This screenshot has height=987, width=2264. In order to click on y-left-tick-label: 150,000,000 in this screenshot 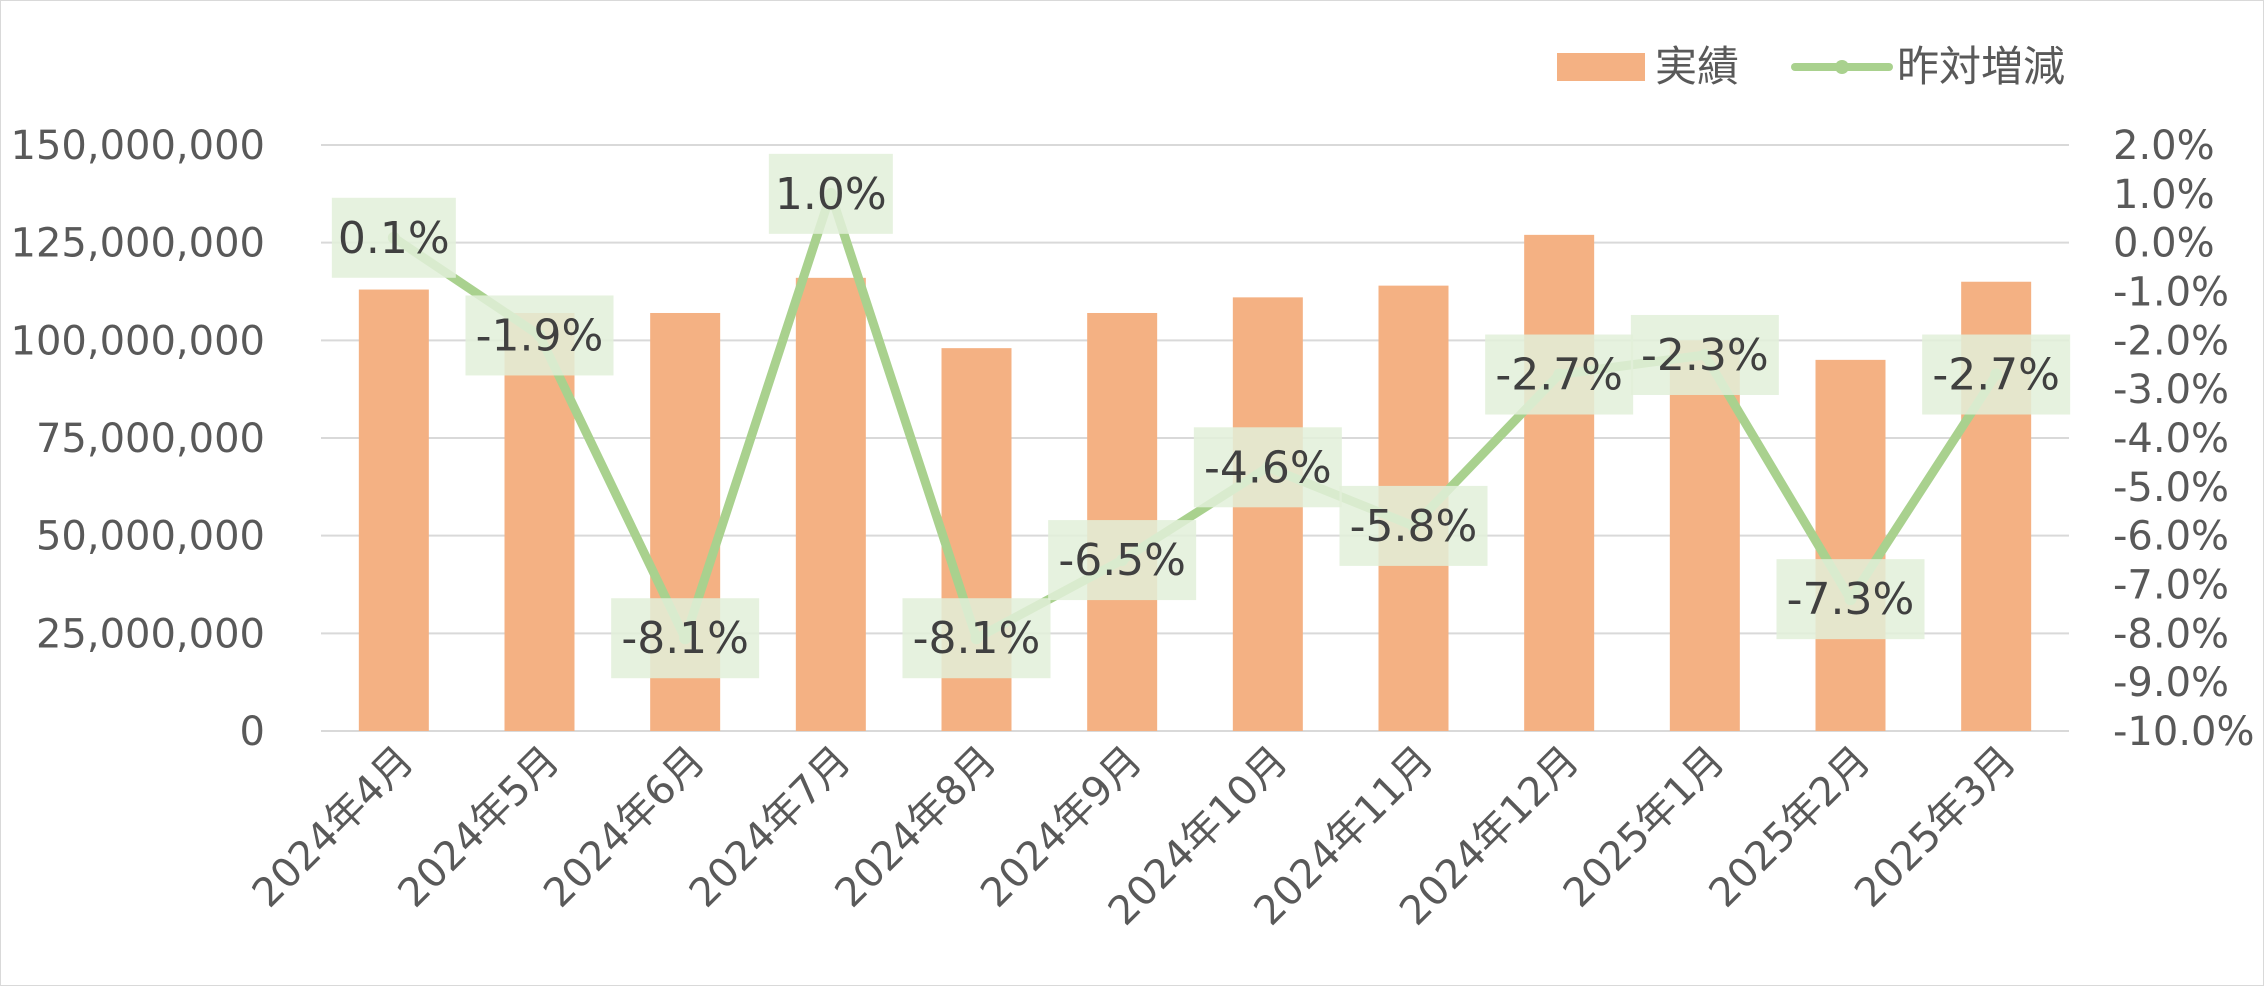, I will do `click(138, 146)`.